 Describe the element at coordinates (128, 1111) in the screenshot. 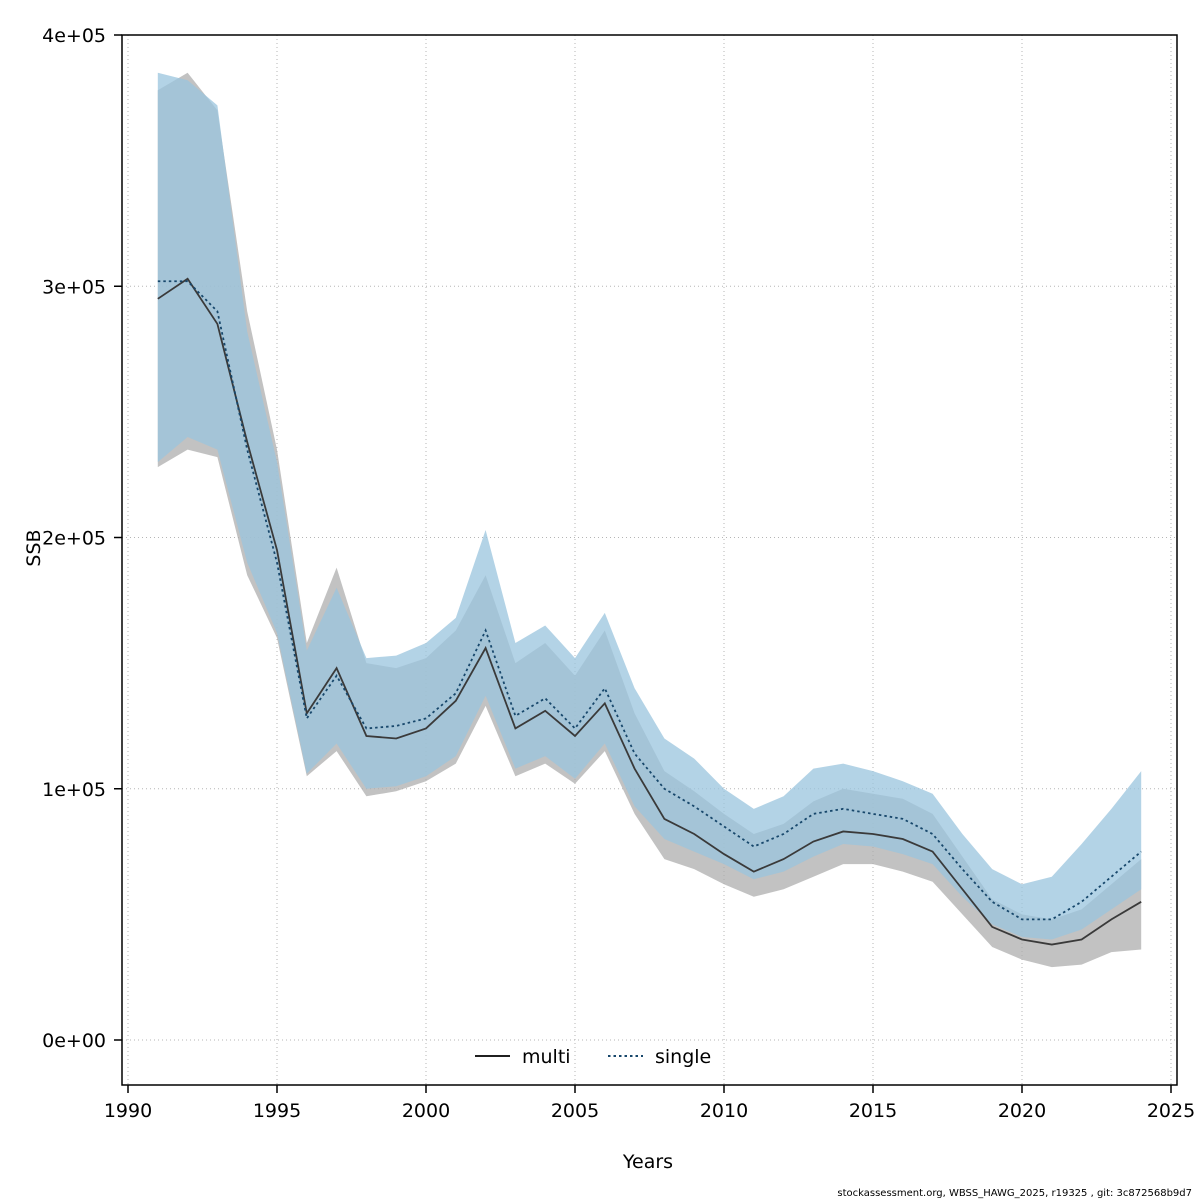

I see `x-tick-label: 1990` at that location.